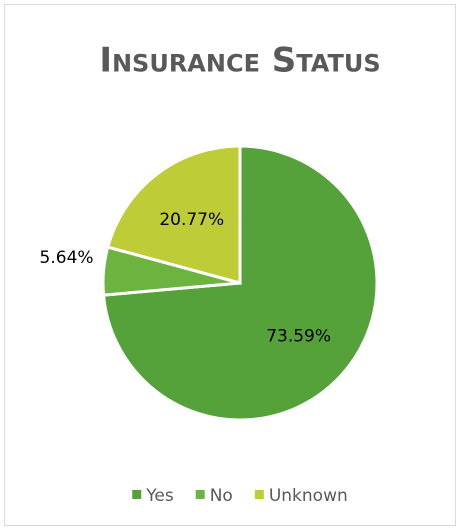  What do you see at coordinates (67, 258) in the screenshot?
I see `data-label: 5.64%` at bounding box center [67, 258].